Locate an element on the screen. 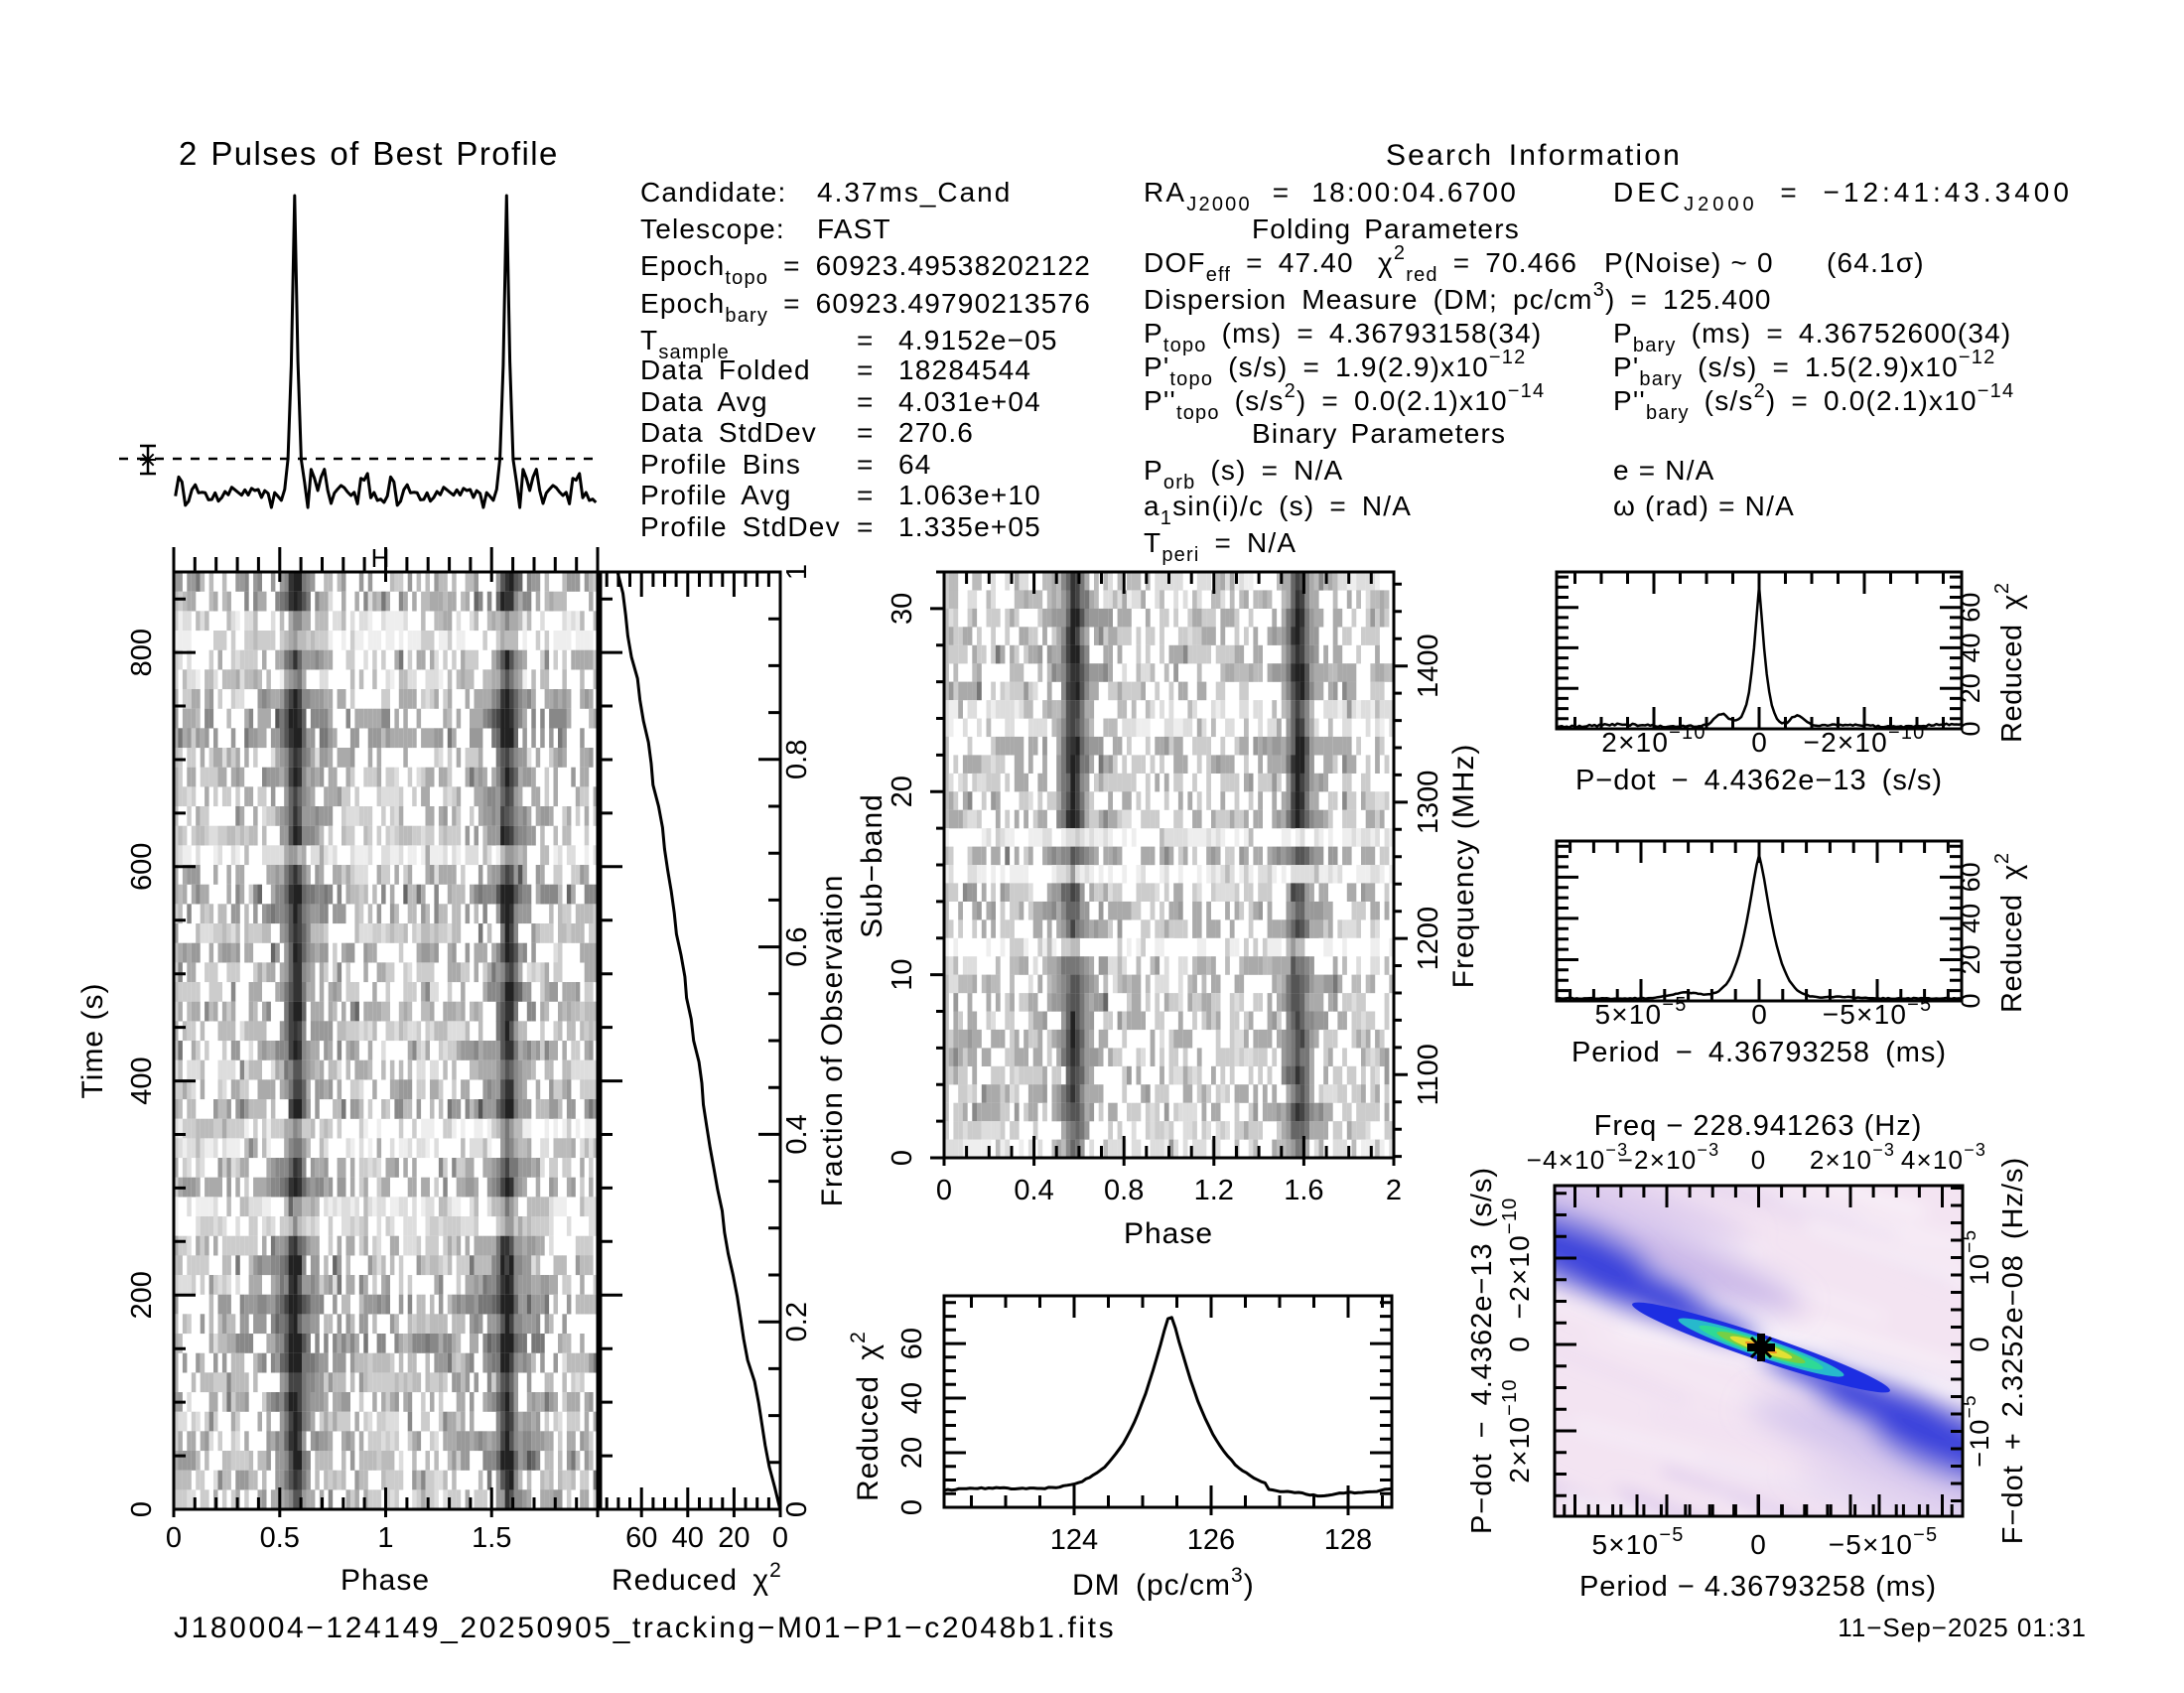 This screenshot has width=2184, height=1693. svg-text: Porb (s) = N/A is located at coordinates (1243, 474).